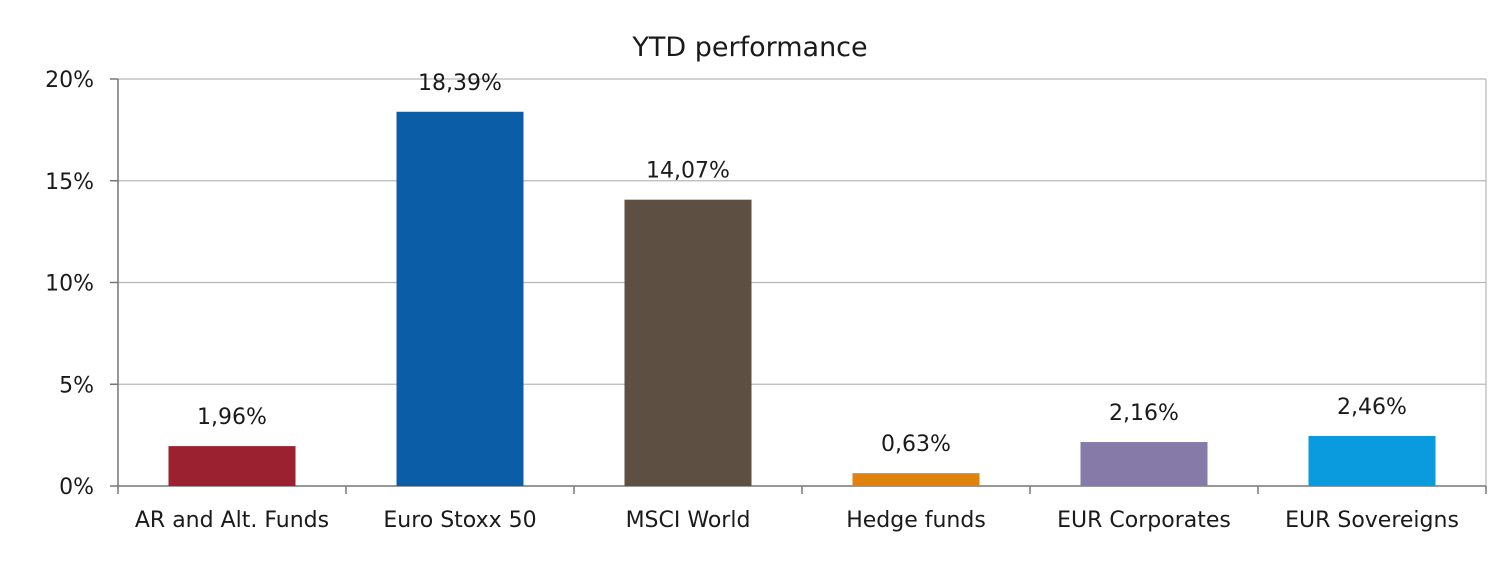 This screenshot has width=1500, height=567. I want to click on chart-title: YTD performance, so click(749, 47).